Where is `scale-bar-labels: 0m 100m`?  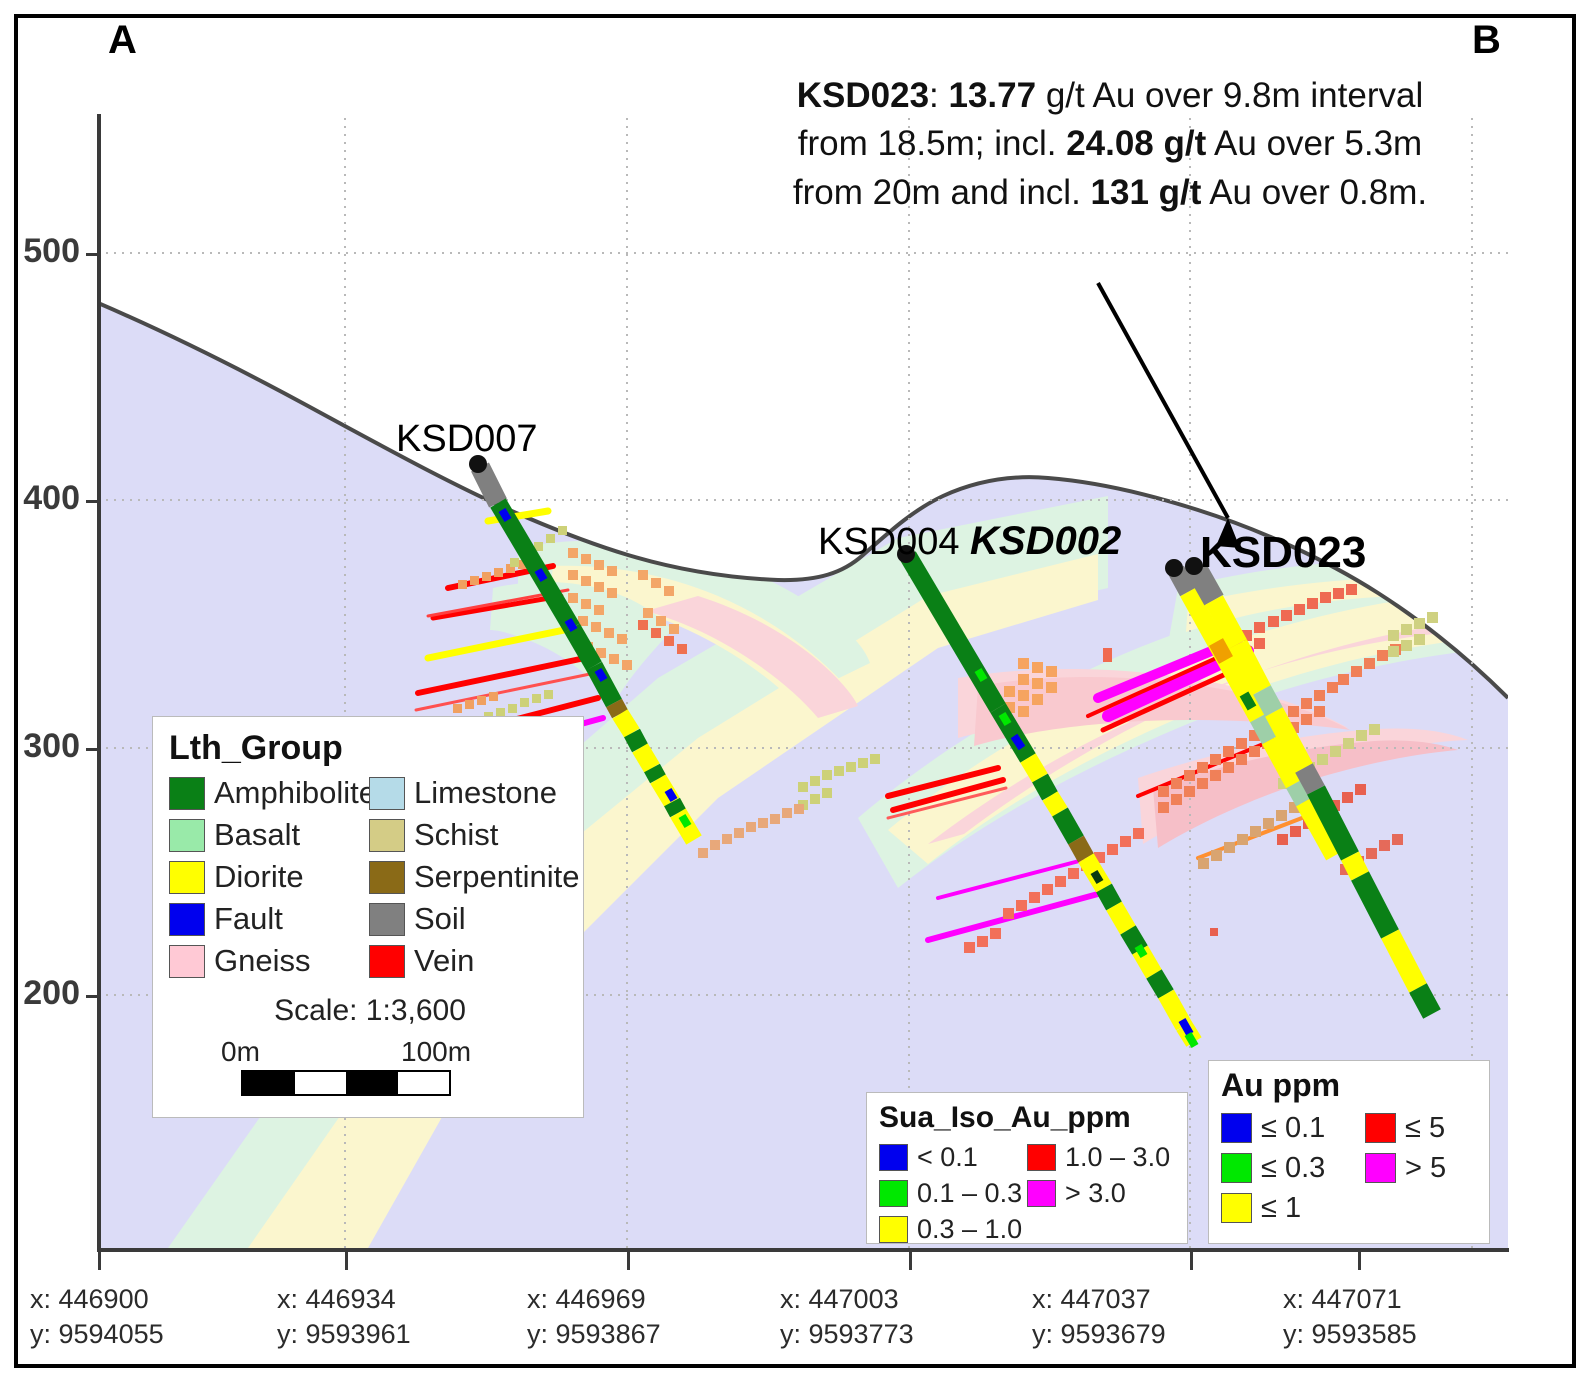 scale-bar-labels: 0m 100m is located at coordinates (370, 1053).